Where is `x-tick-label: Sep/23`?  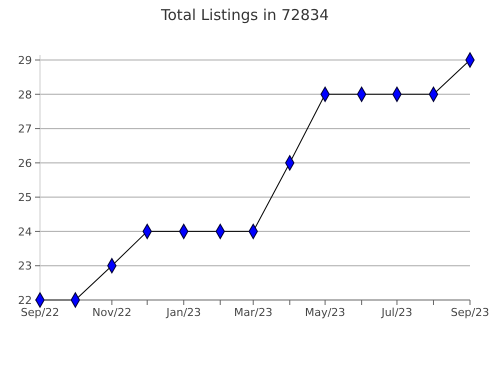
x-tick-label: Sep/23 is located at coordinates (470, 312).